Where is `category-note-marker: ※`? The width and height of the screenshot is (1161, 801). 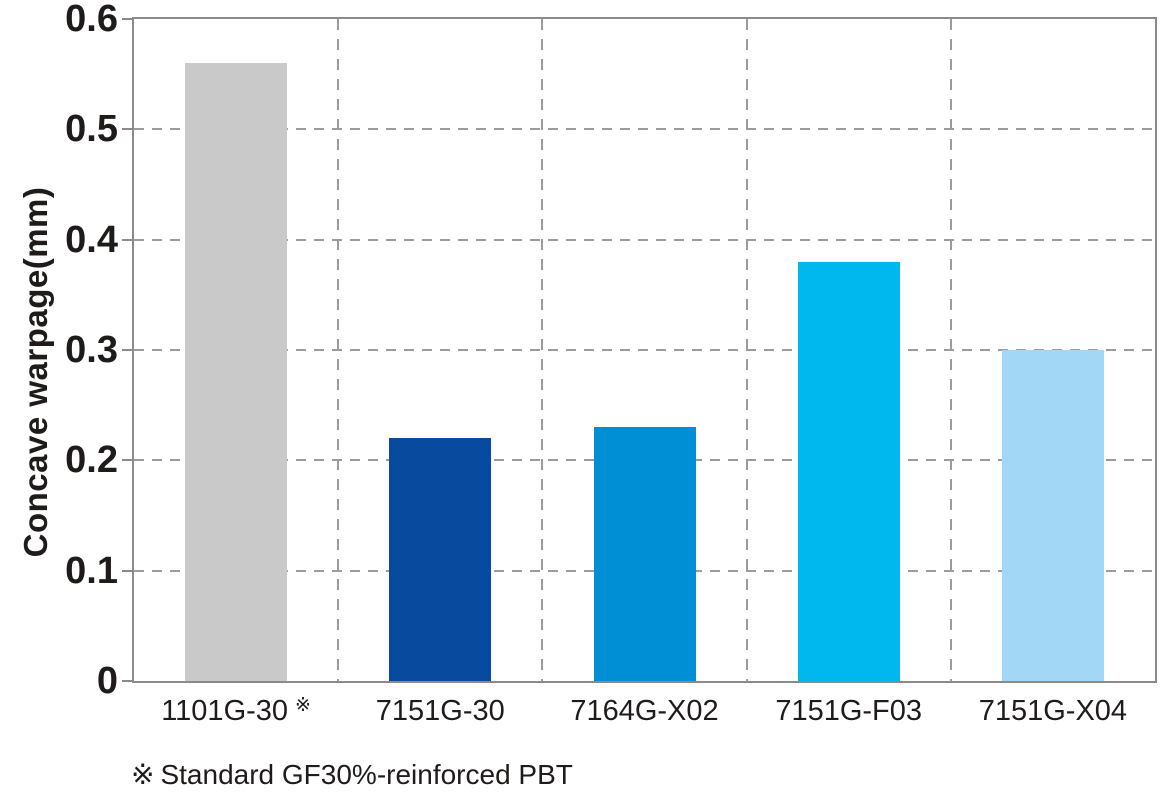
category-note-marker: ※ is located at coordinates (303, 705).